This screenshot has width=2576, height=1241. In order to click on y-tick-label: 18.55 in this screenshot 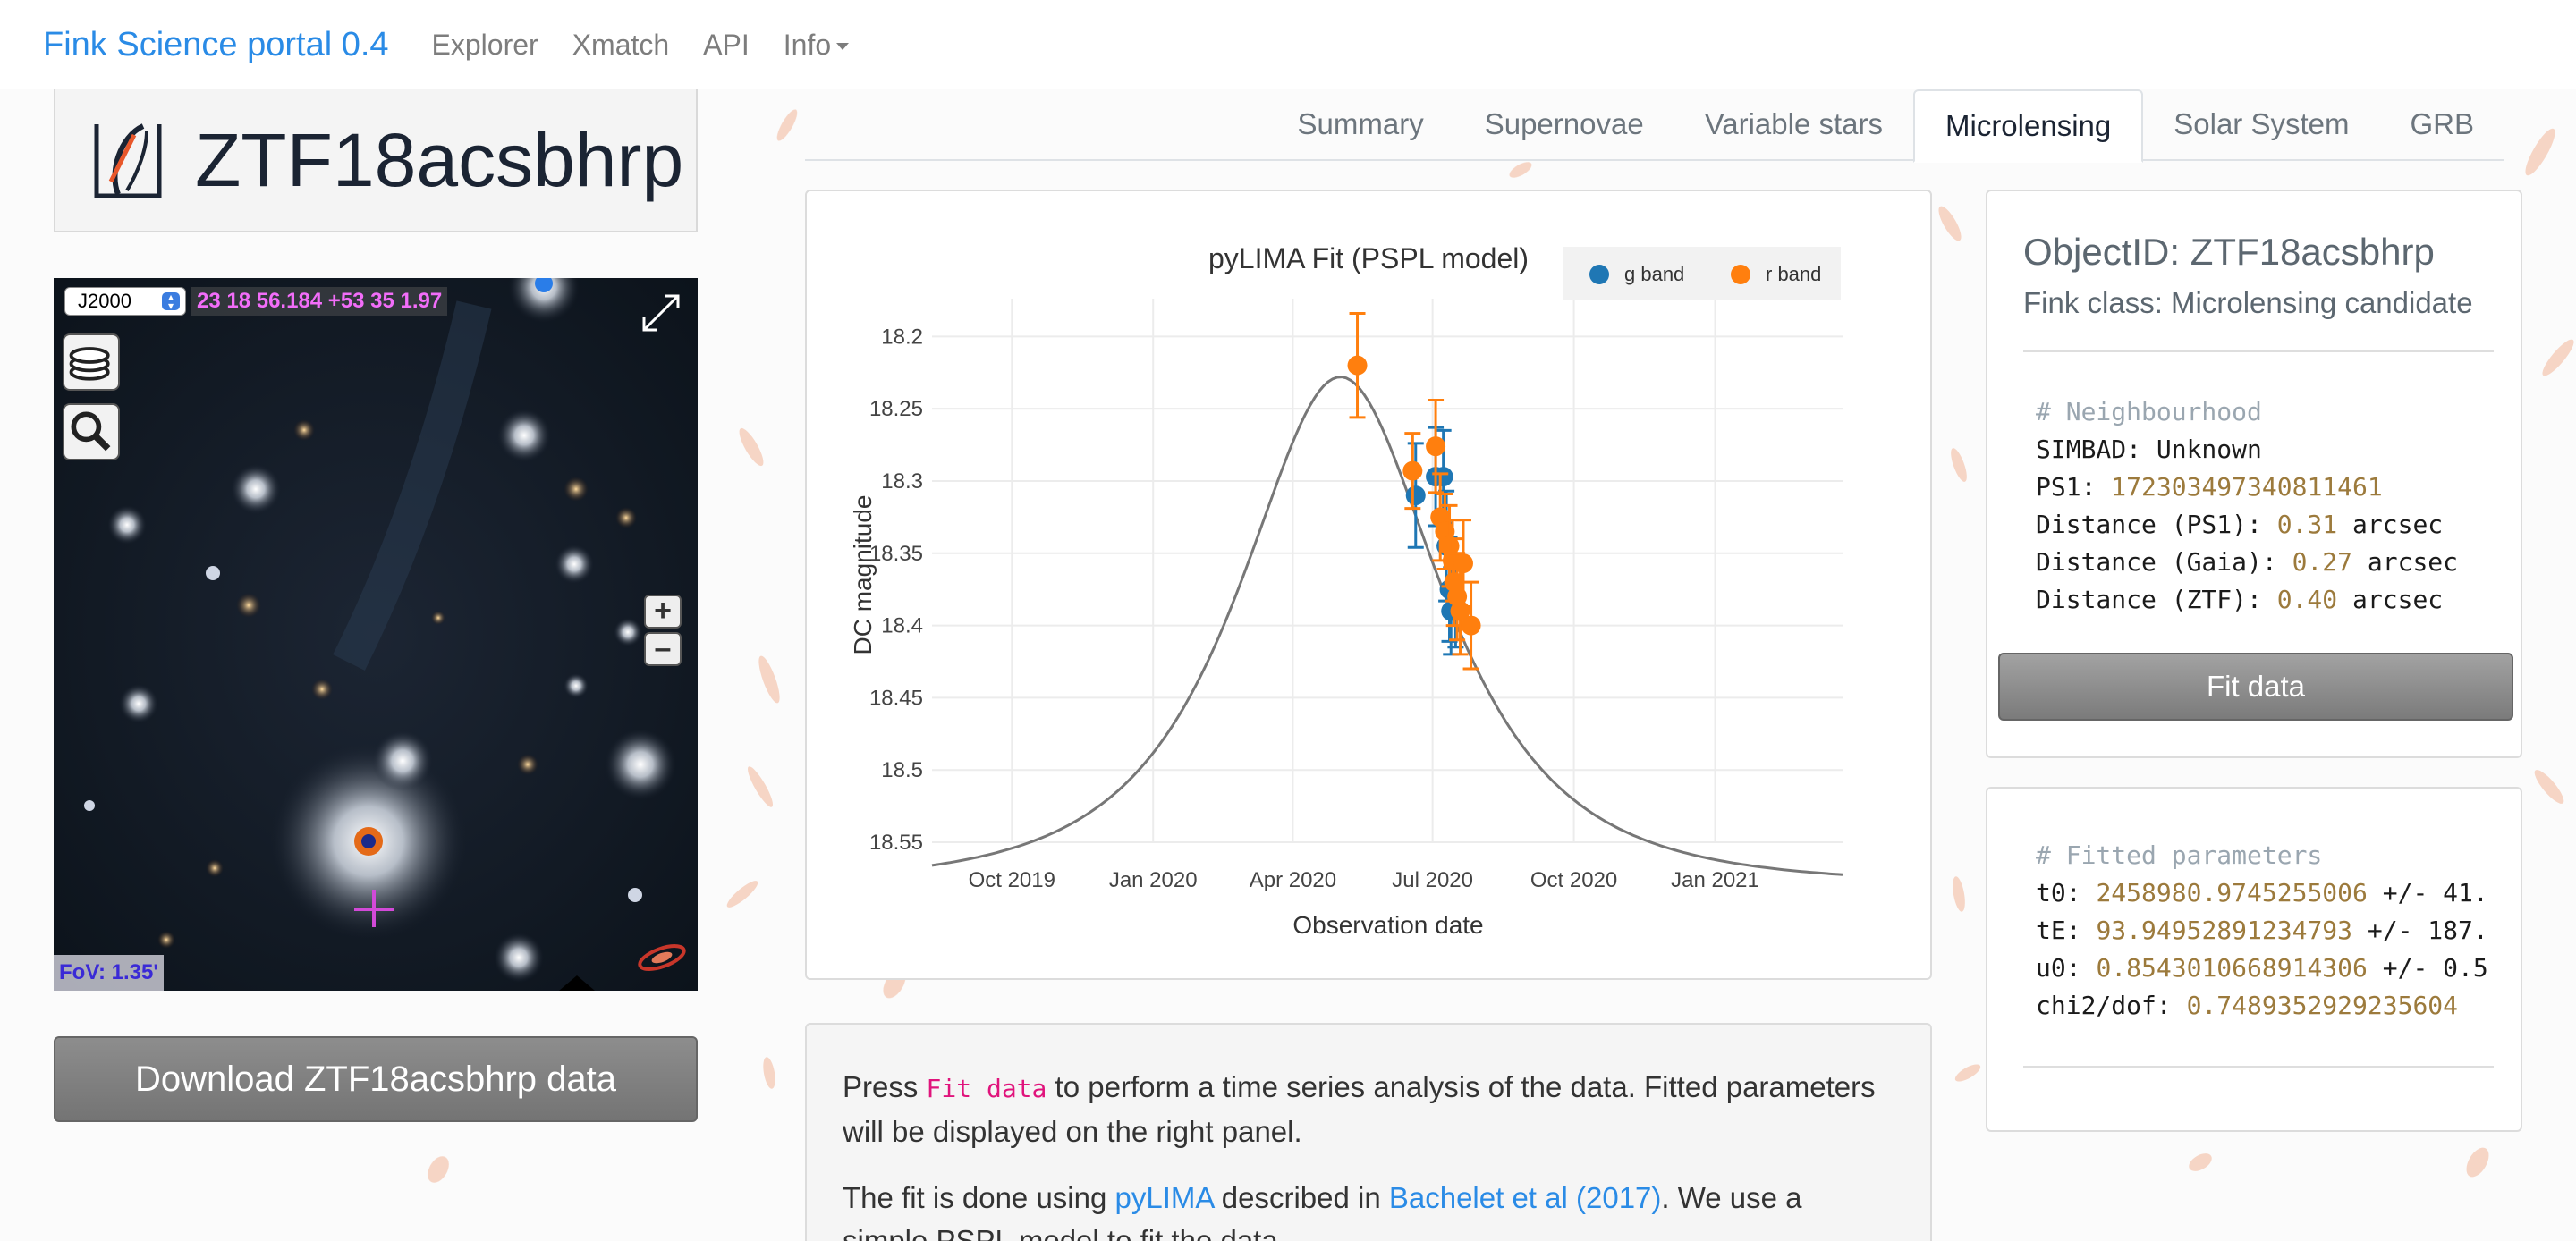, I will do `click(896, 843)`.